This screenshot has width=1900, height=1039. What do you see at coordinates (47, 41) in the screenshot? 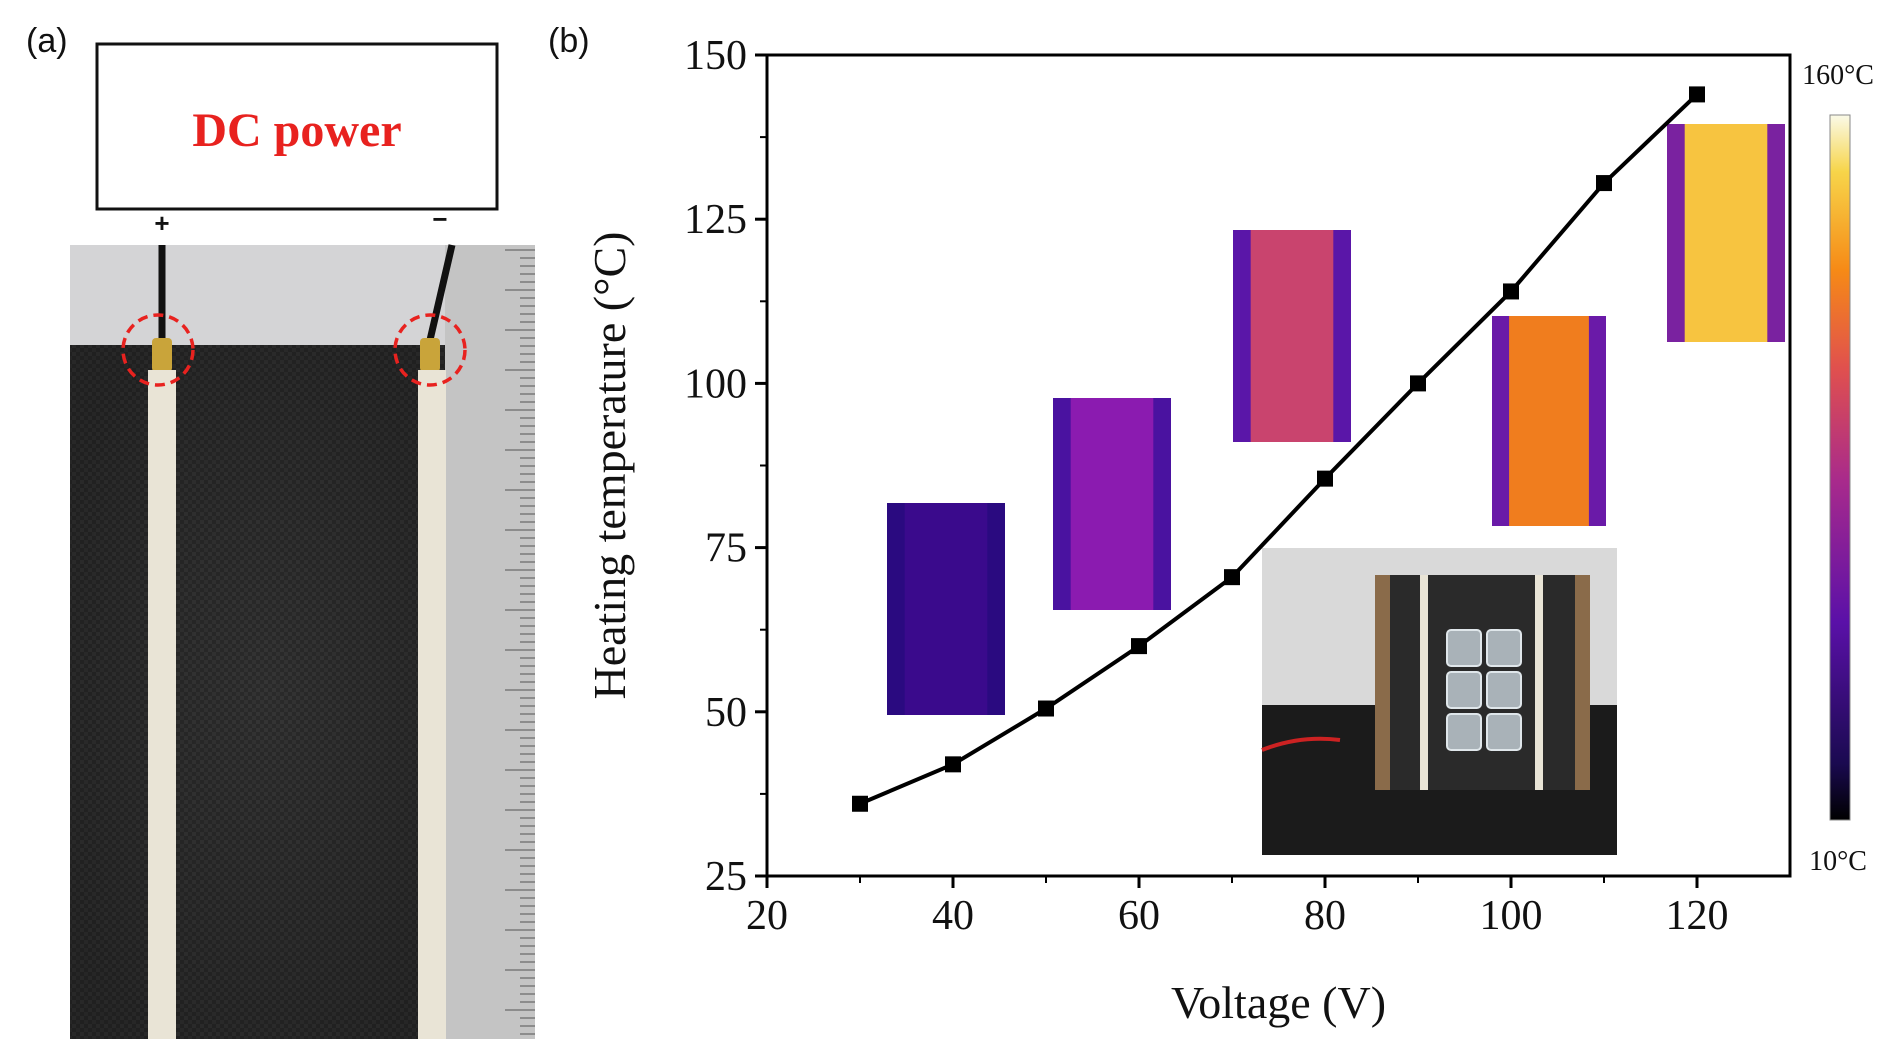
I see `panel-a-label: (a)` at bounding box center [47, 41].